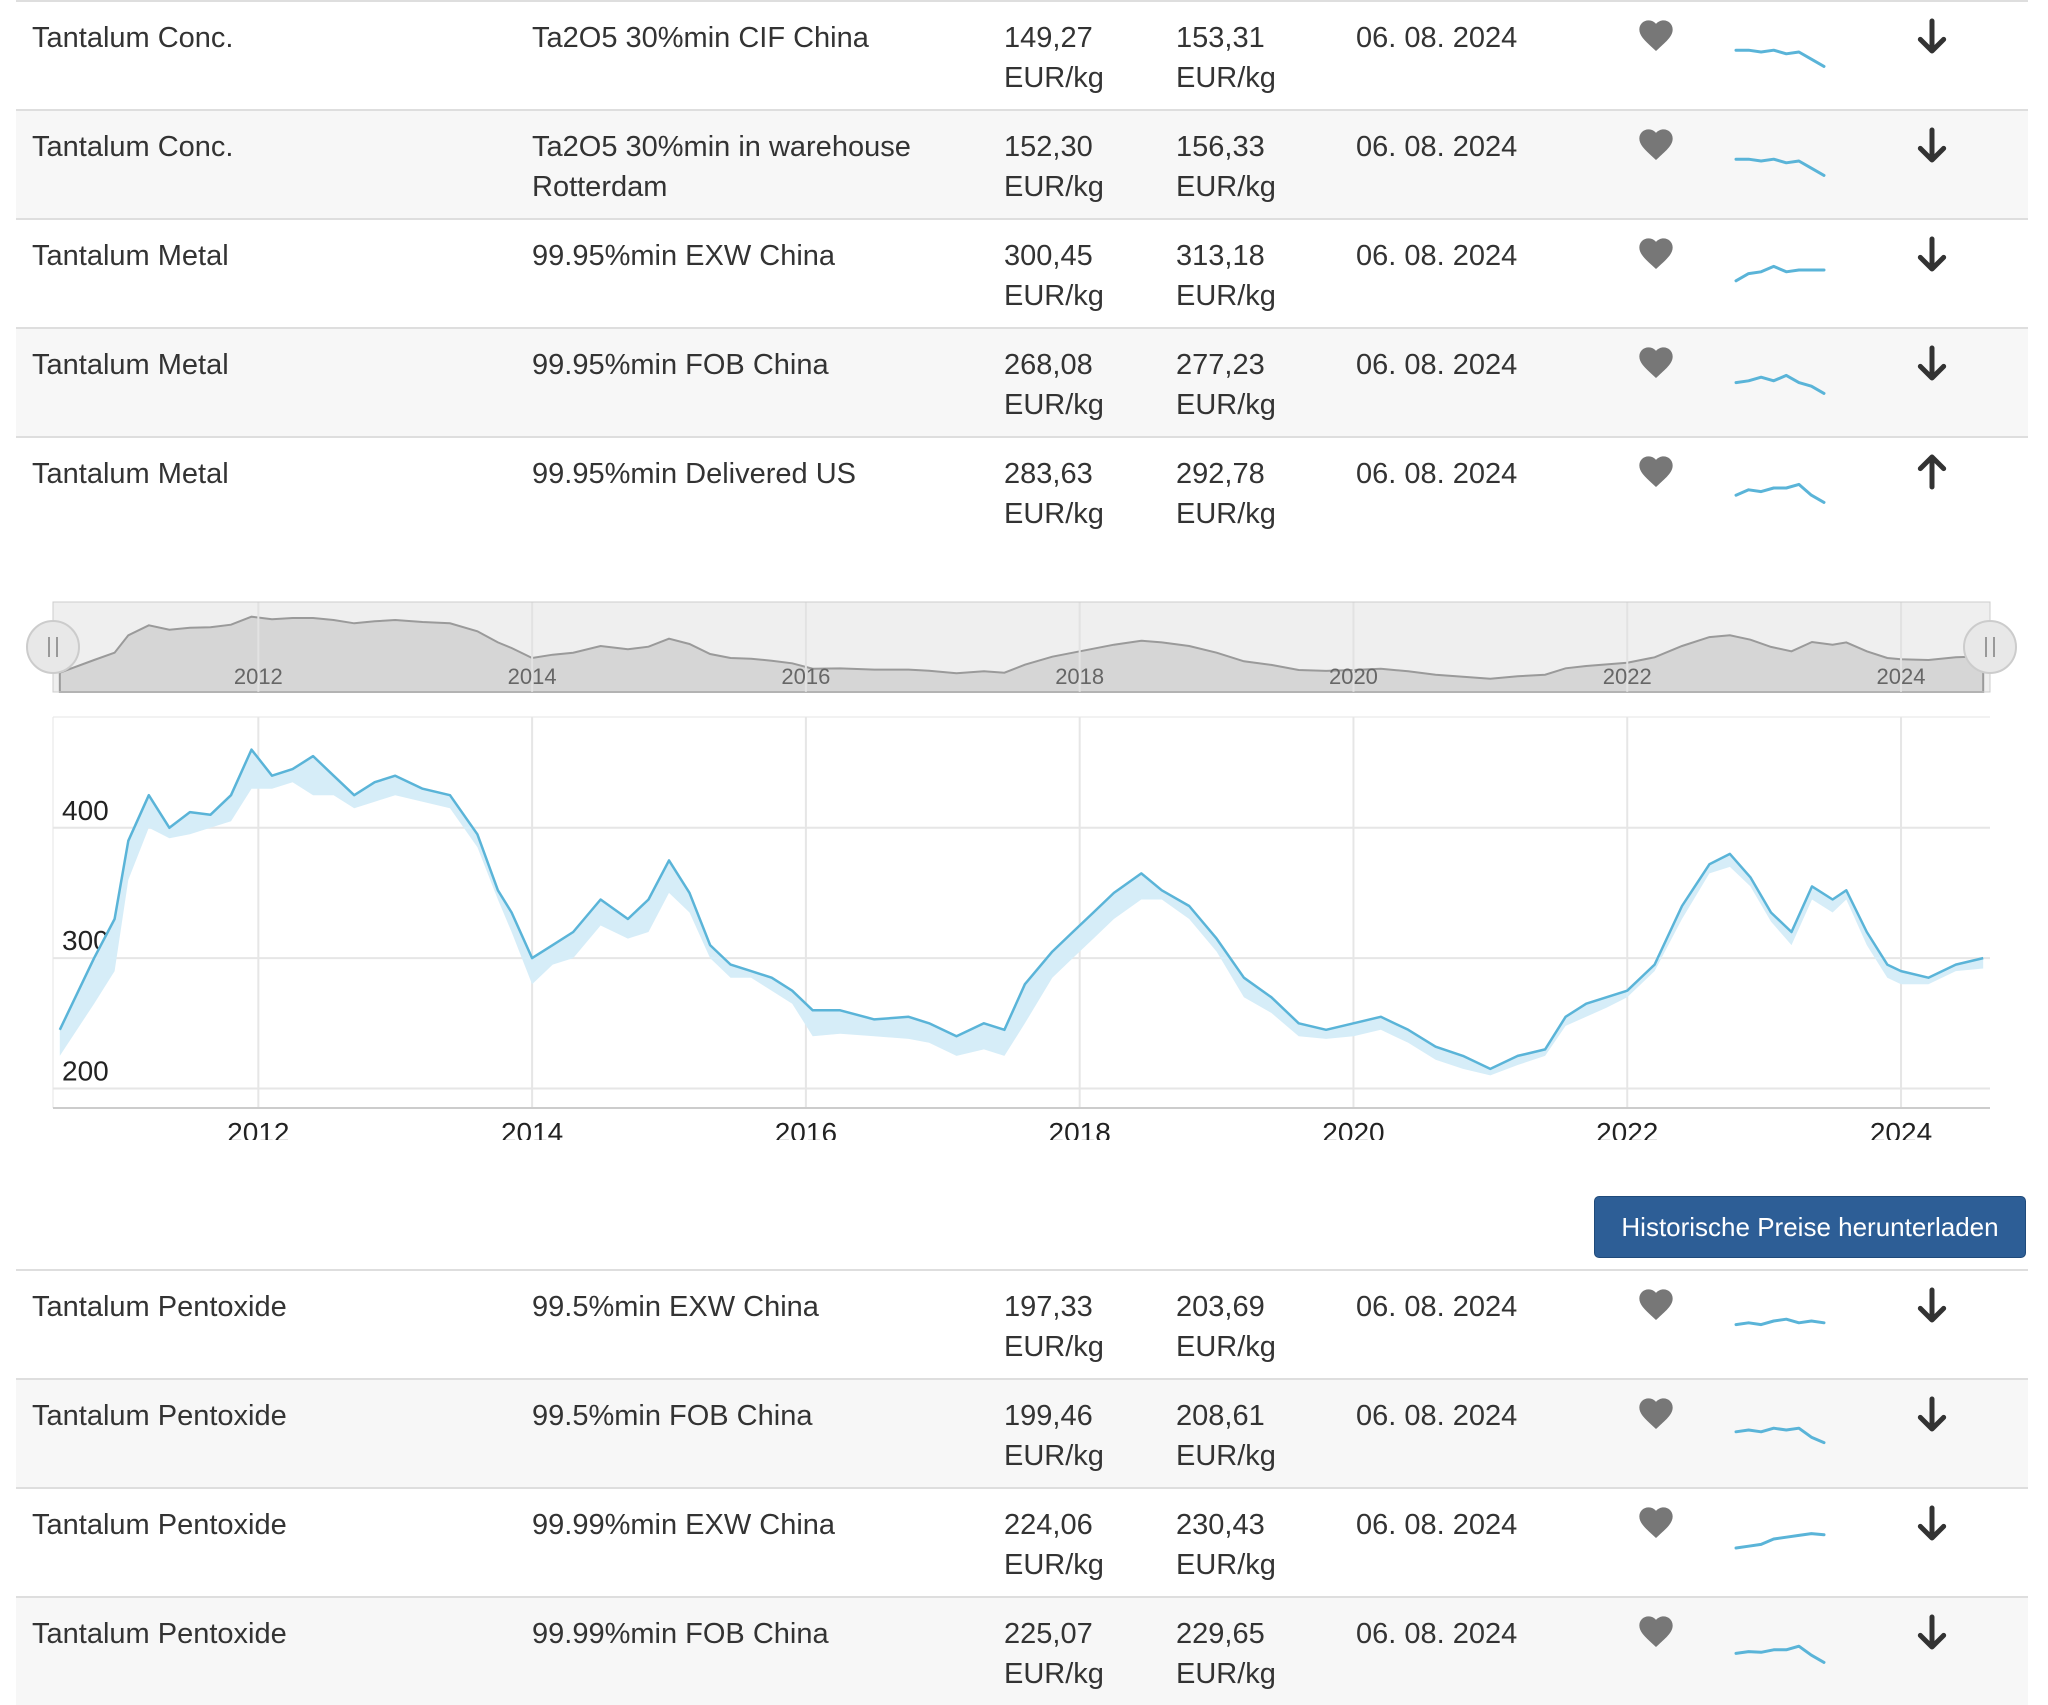 This screenshot has width=2048, height=1705. Describe the element at coordinates (806, 1128) in the screenshot. I see `x-tick-label: 2016` at that location.